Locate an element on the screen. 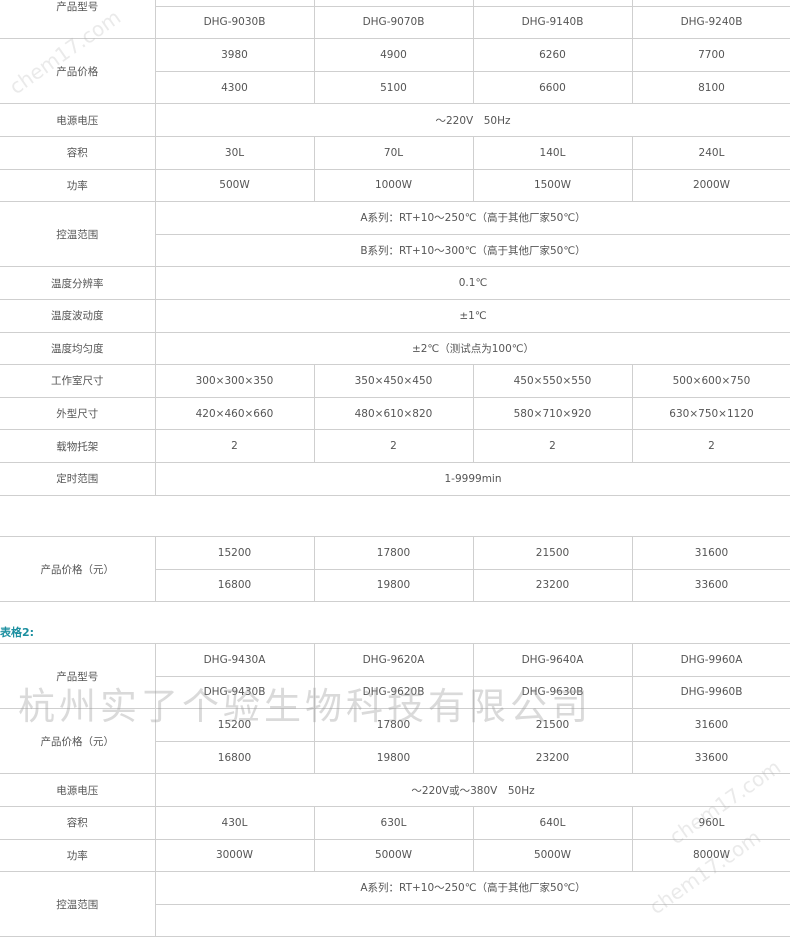  table-cell: 1500W is located at coordinates (552, 185).